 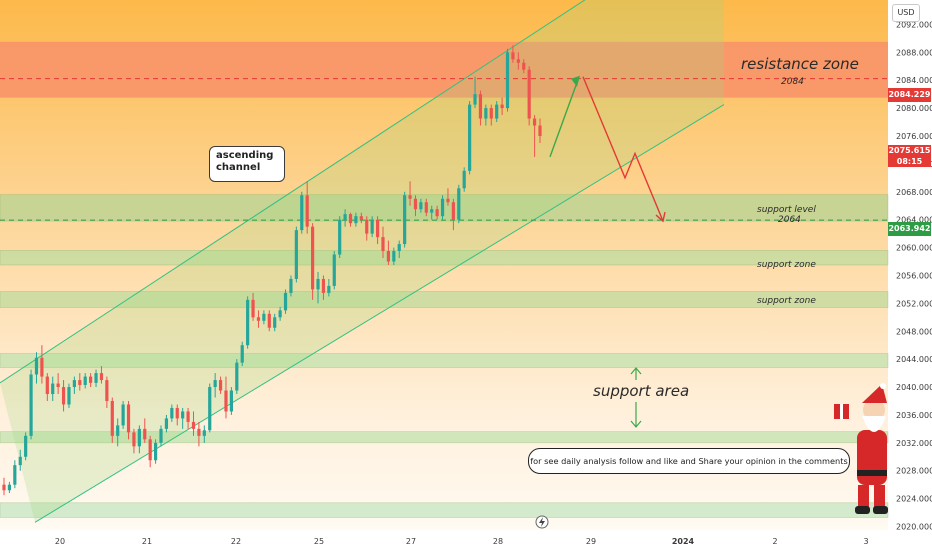 What do you see at coordinates (542, 522) in the screenshot?
I see `lightning-icon` at bounding box center [542, 522].